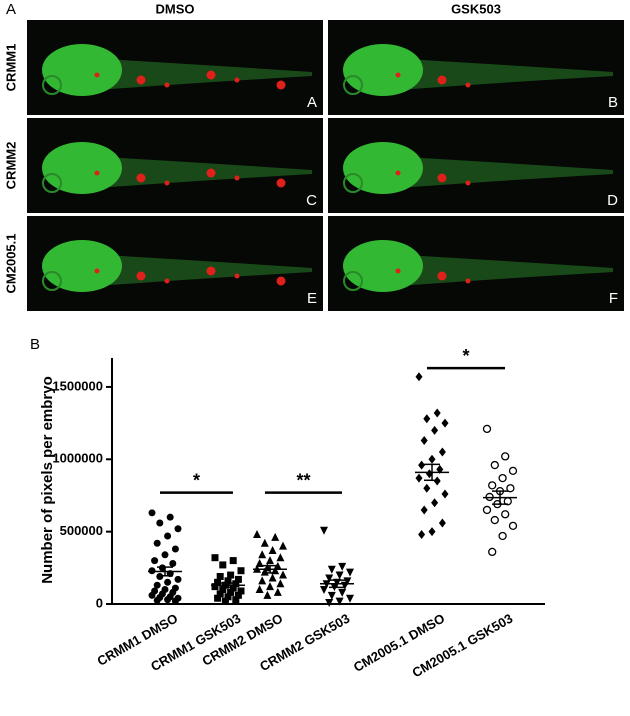  What do you see at coordinates (312, 298) in the screenshot?
I see `image-label: E` at bounding box center [312, 298].